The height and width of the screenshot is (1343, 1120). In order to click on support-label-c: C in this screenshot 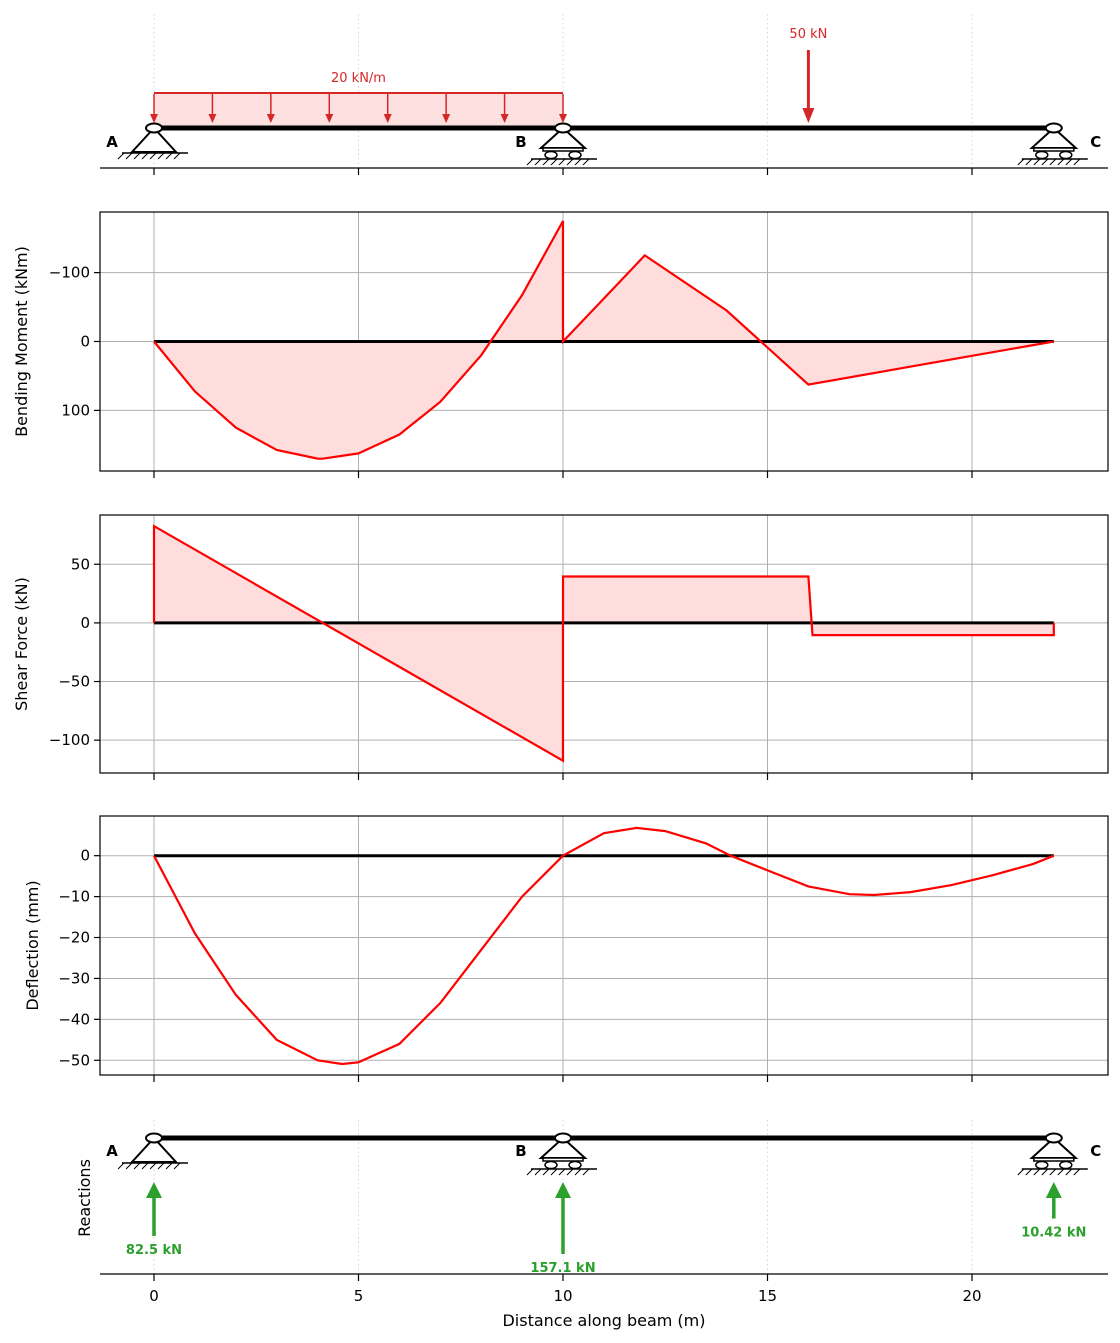, I will do `click(1095, 142)`.